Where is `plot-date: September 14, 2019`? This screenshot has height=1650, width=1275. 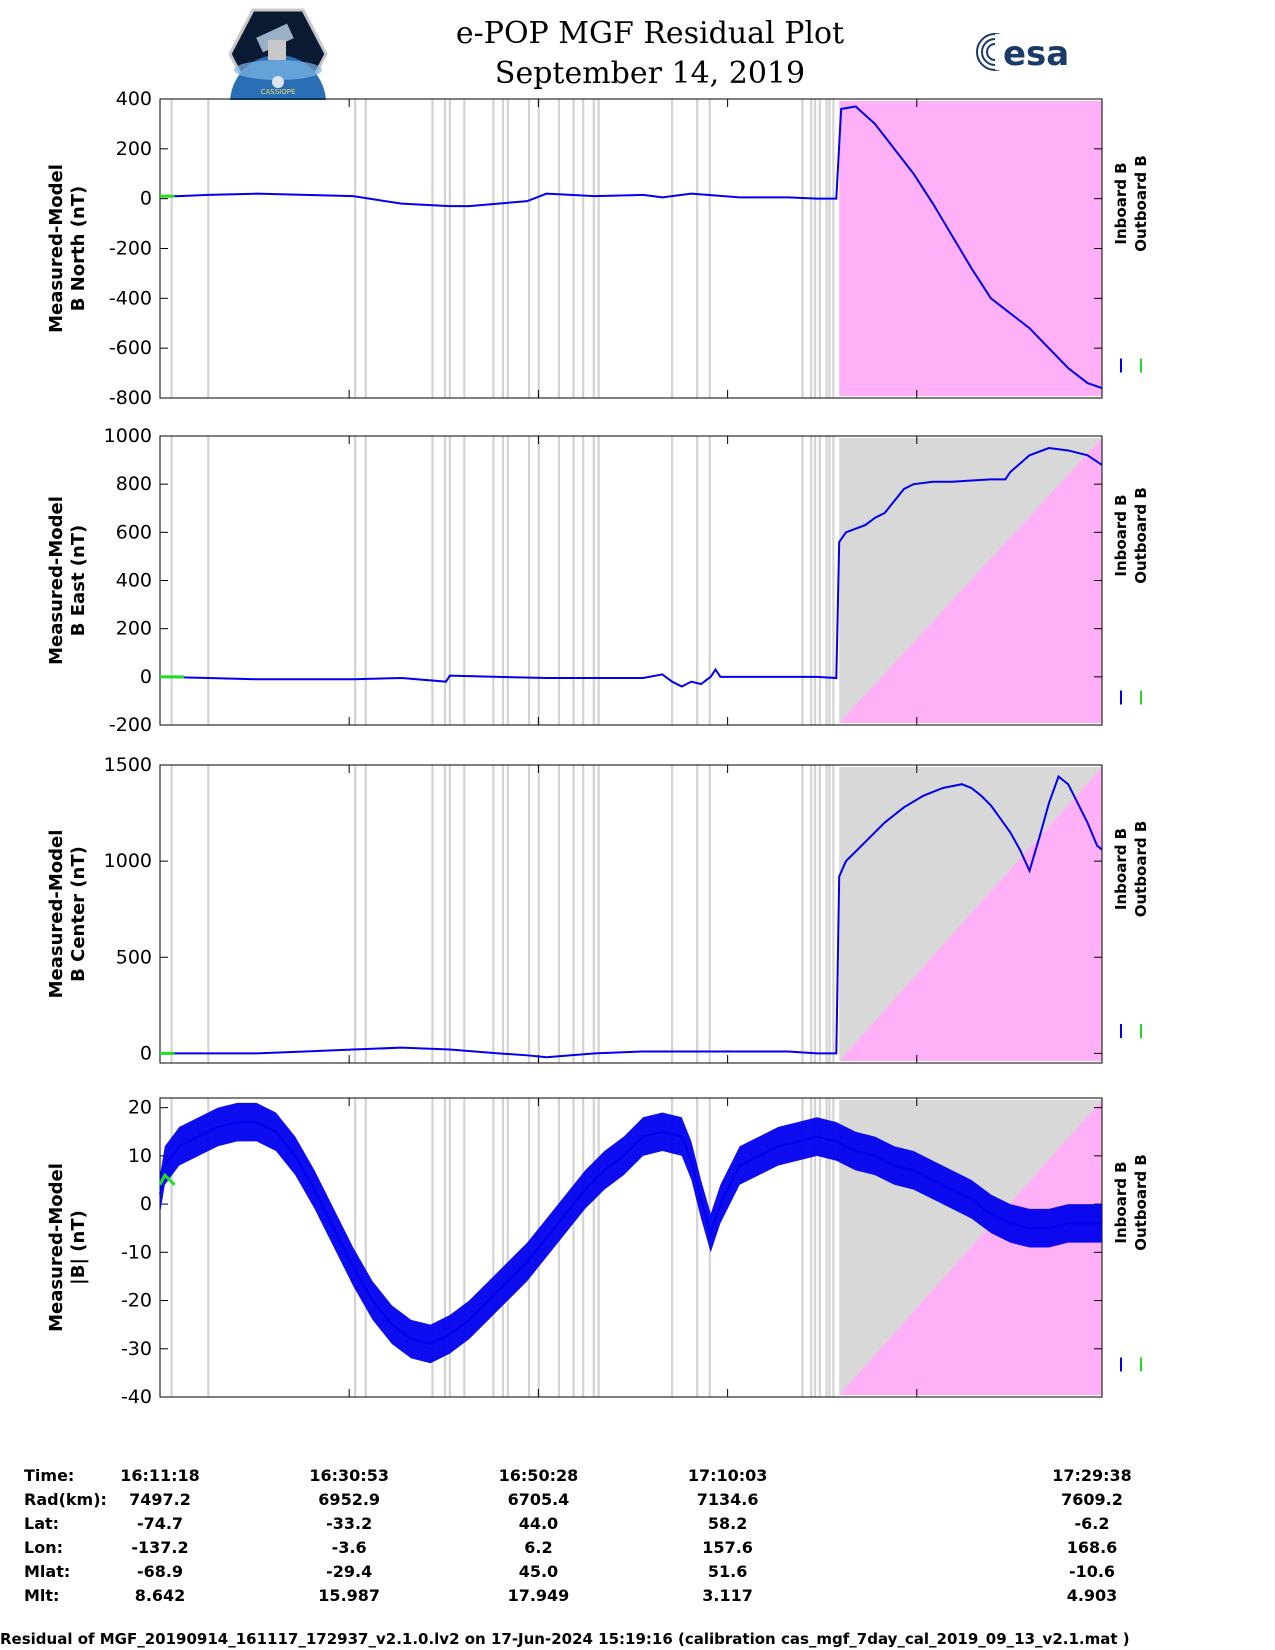 plot-date: September 14, 2019 is located at coordinates (650, 73).